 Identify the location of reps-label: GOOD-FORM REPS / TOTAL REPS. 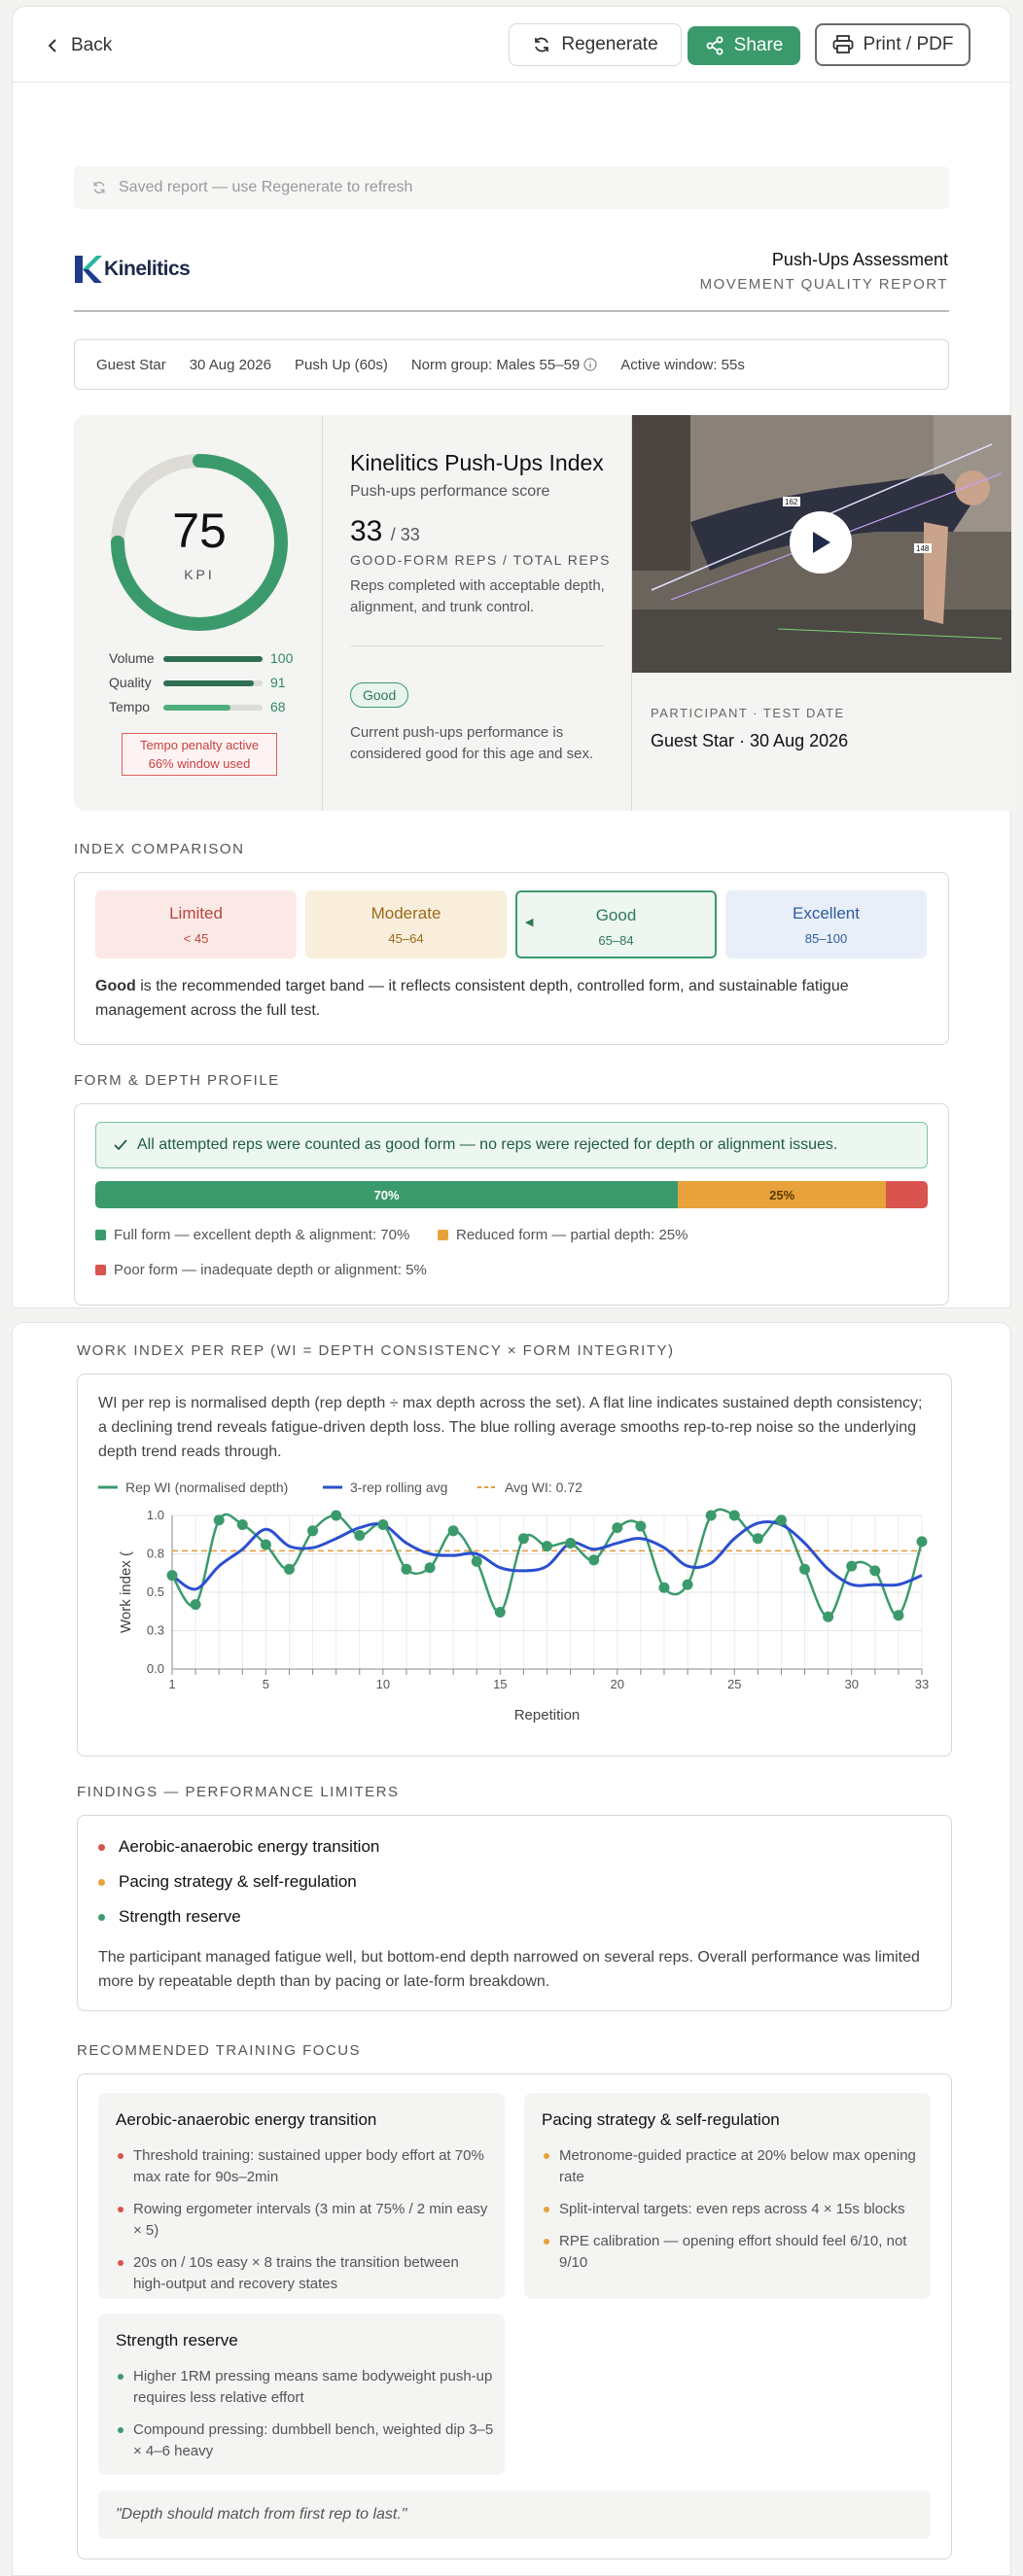
(480, 560).